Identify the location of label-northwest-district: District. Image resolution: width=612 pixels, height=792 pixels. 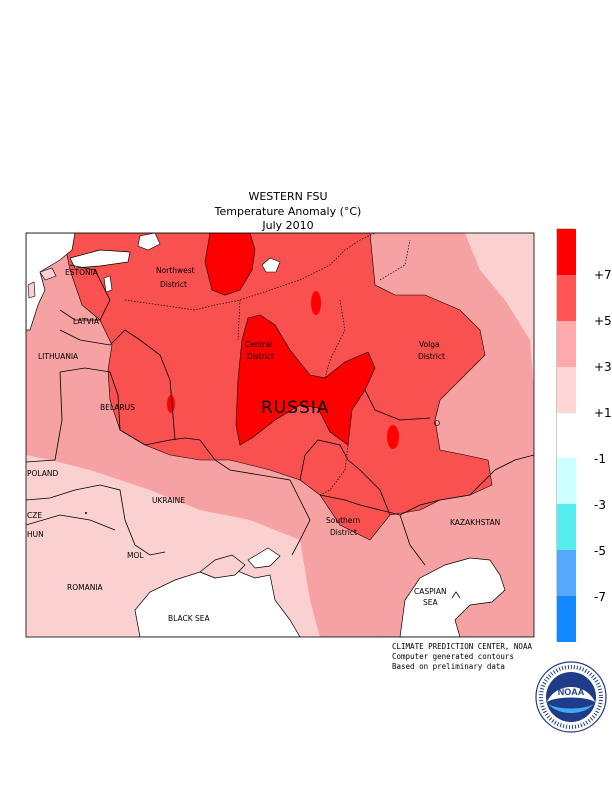
(173, 284).